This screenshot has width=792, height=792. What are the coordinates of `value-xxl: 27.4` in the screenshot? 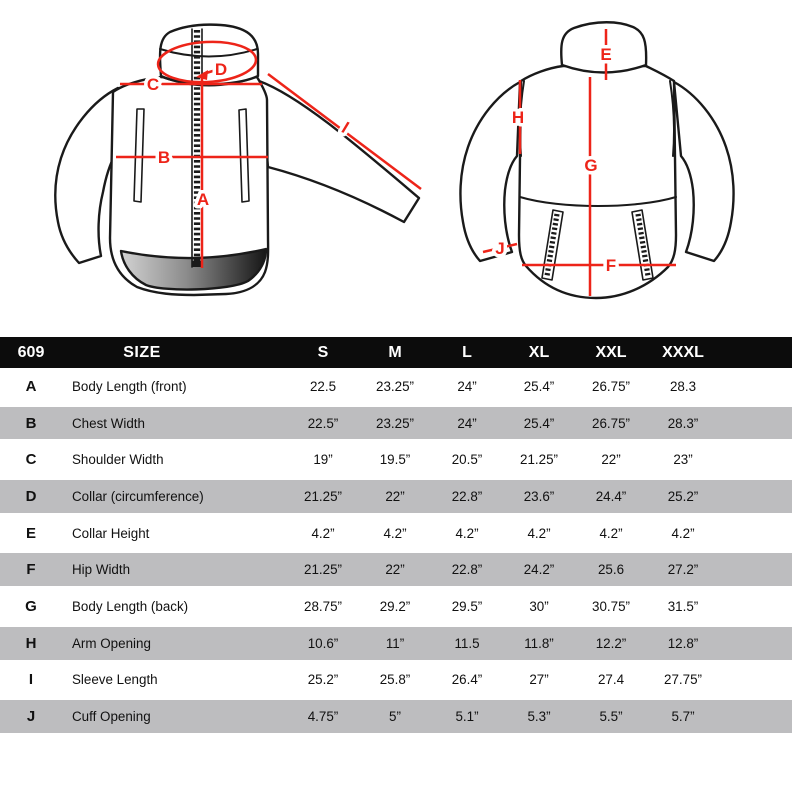 It's located at (611, 680).